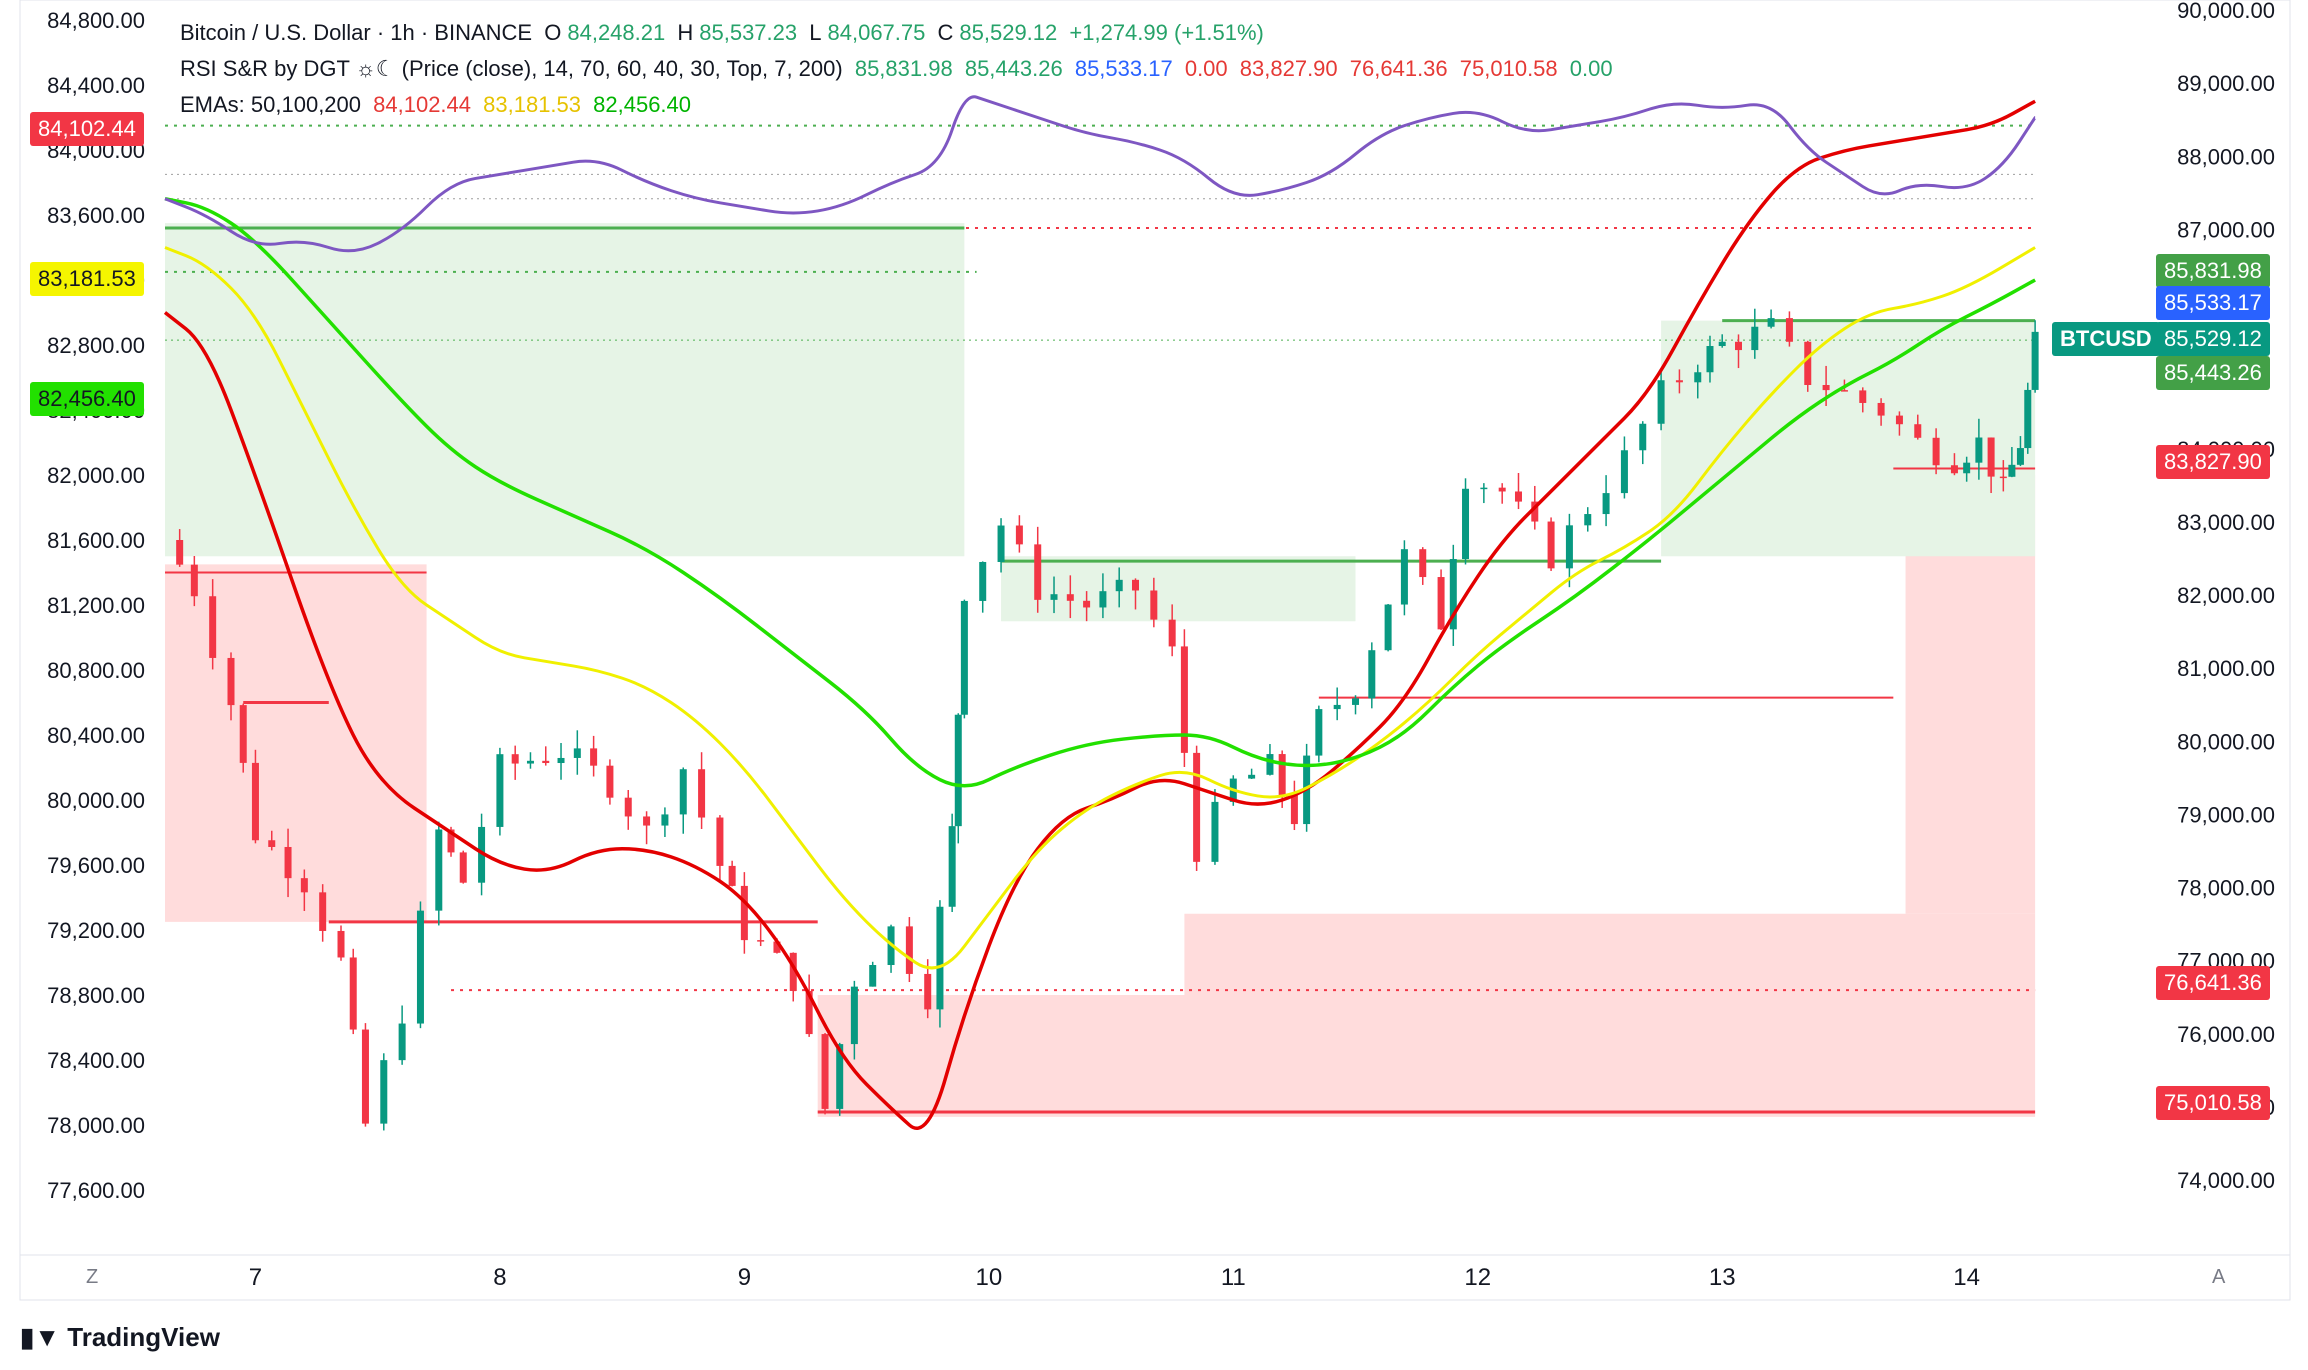  Describe the element at coordinates (876, 32) in the screenshot. I see `low-value: 84,067.75` at that location.